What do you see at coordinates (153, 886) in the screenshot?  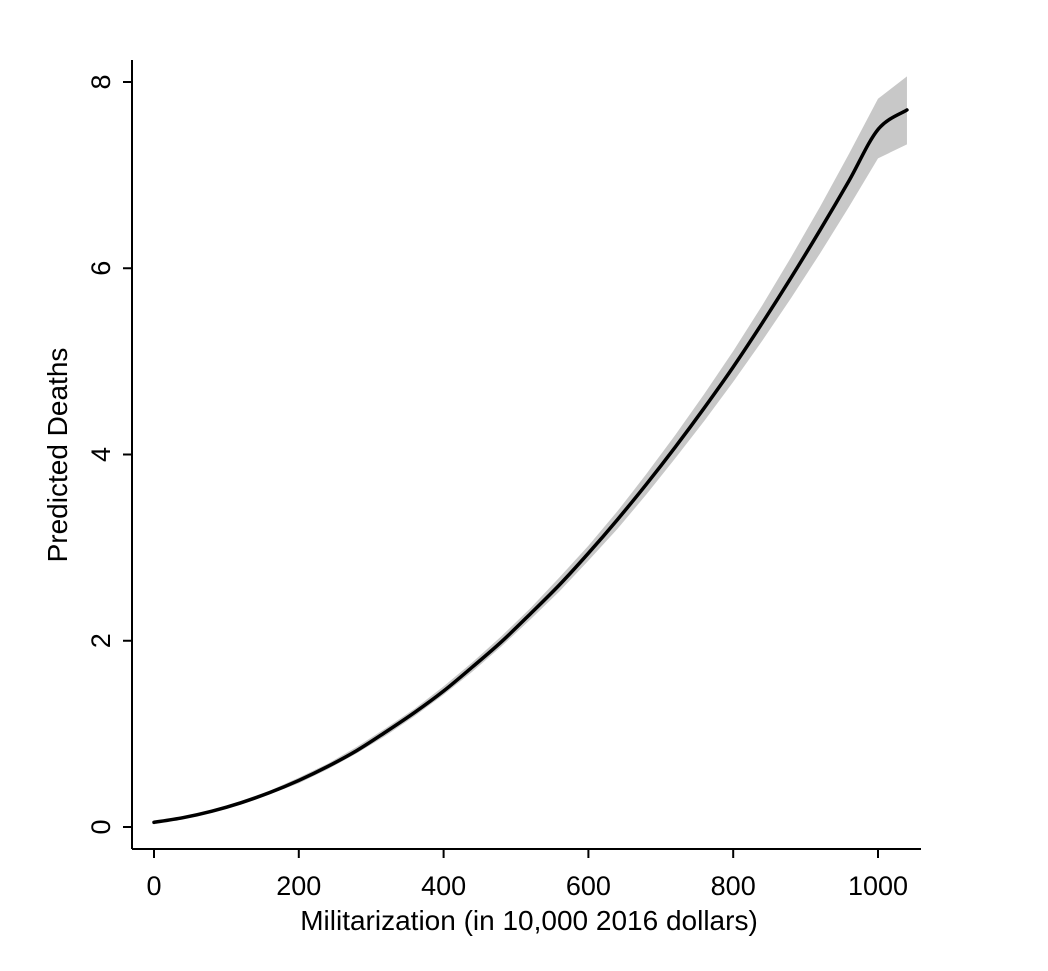 I see `x-tick-label: 0` at bounding box center [153, 886].